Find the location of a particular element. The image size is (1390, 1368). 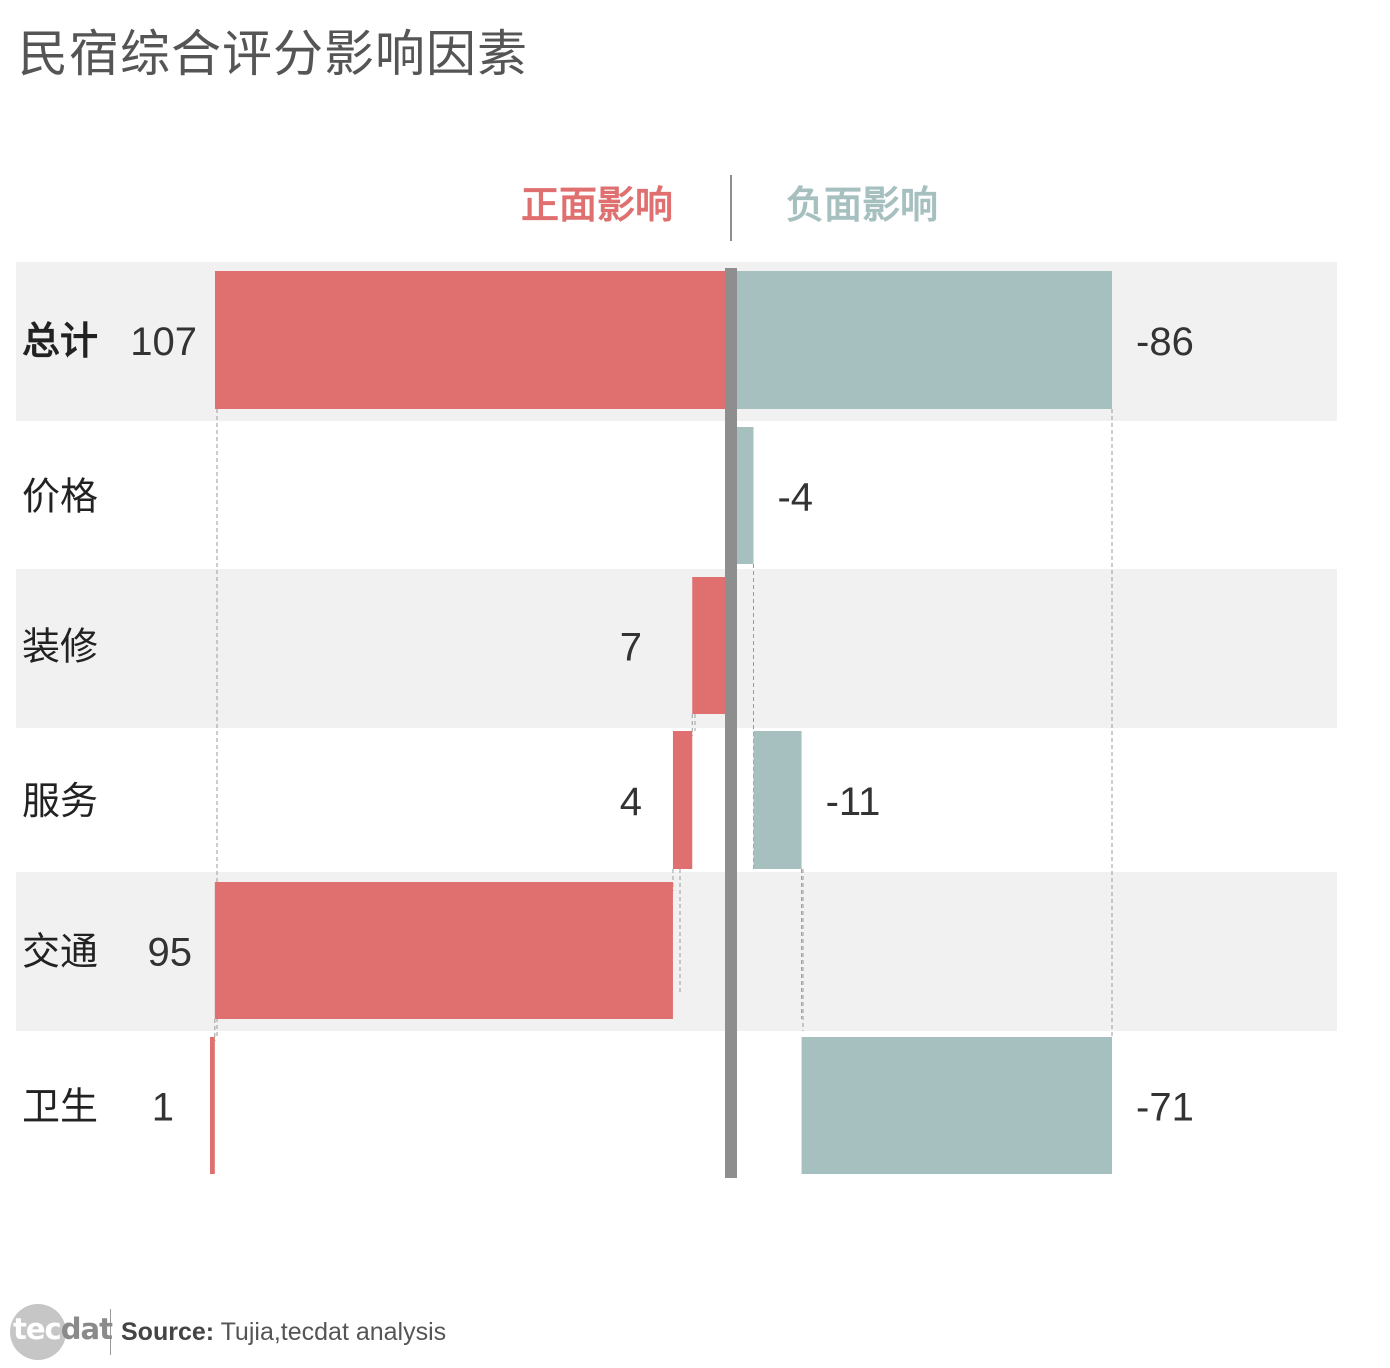

legend-negative: 负面影响 is located at coordinates (862, 205).